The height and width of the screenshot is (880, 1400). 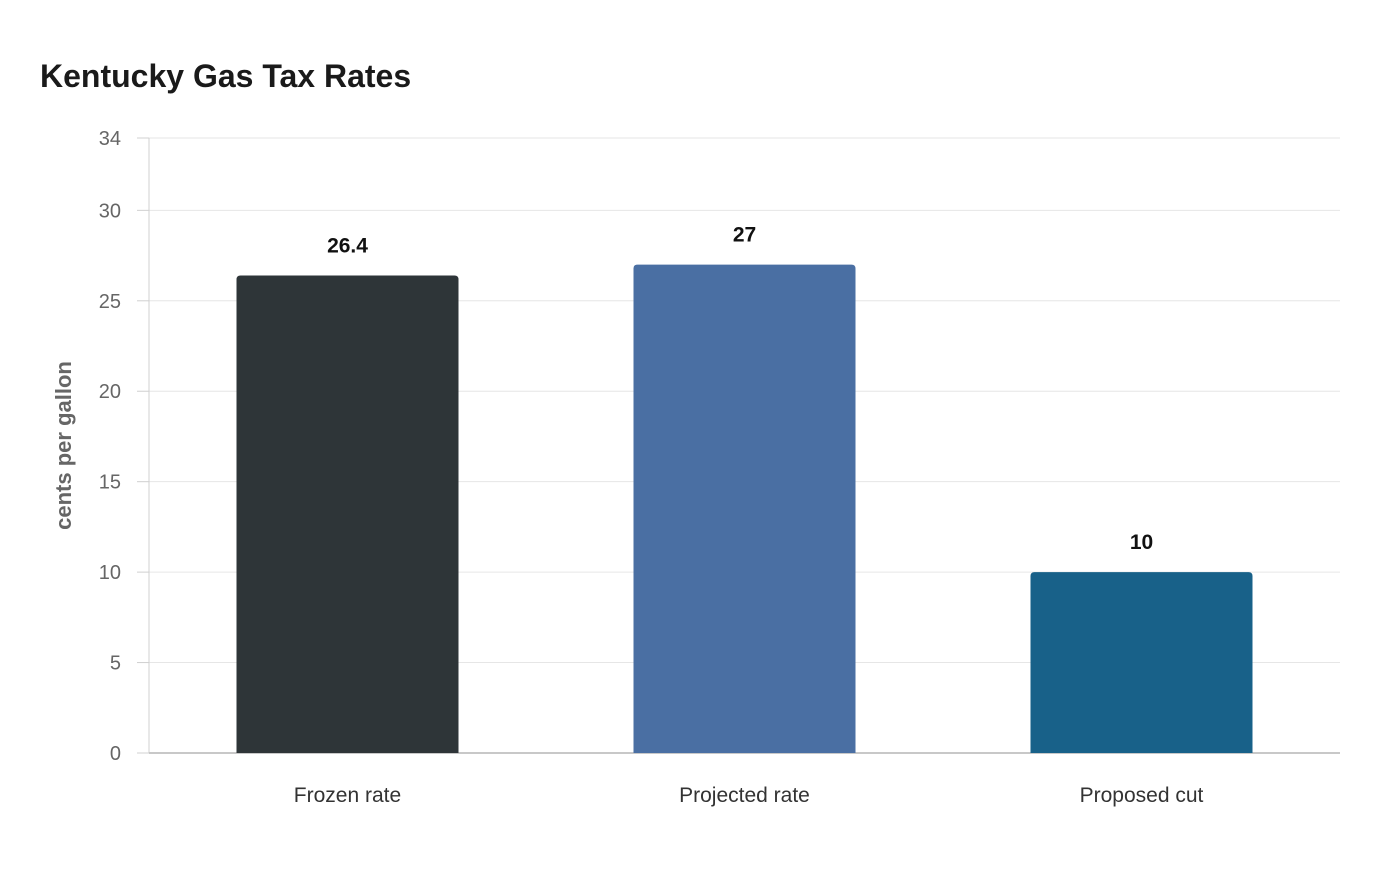 I want to click on chart-title: Kentucky Gas Tax Rates, so click(x=226, y=76).